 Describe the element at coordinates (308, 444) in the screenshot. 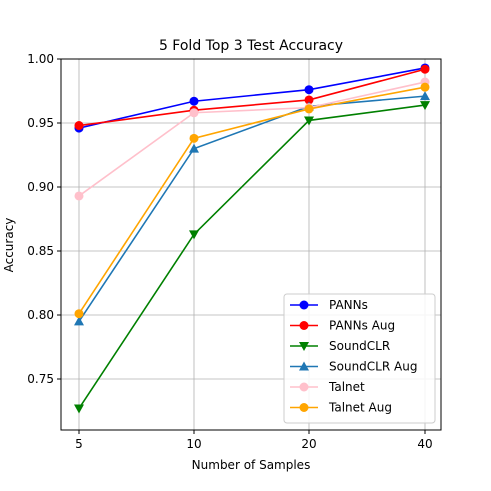

I see `x-tick-label: 20` at that location.